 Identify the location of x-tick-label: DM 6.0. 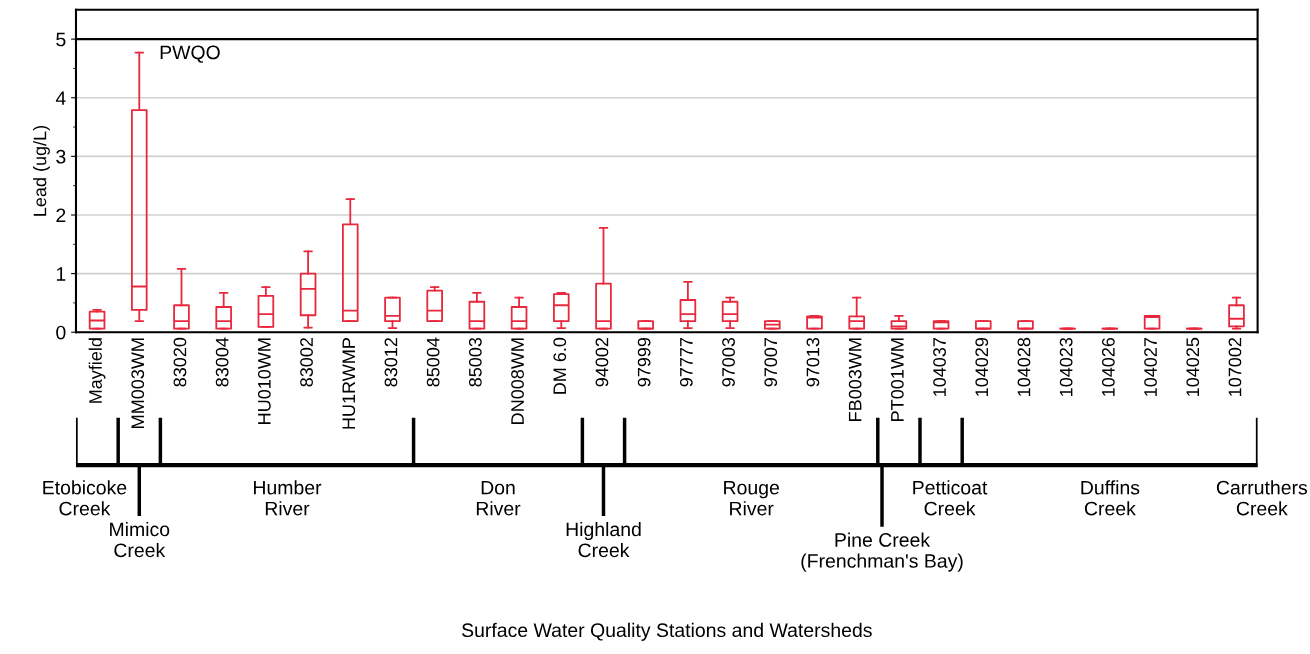
(560, 365).